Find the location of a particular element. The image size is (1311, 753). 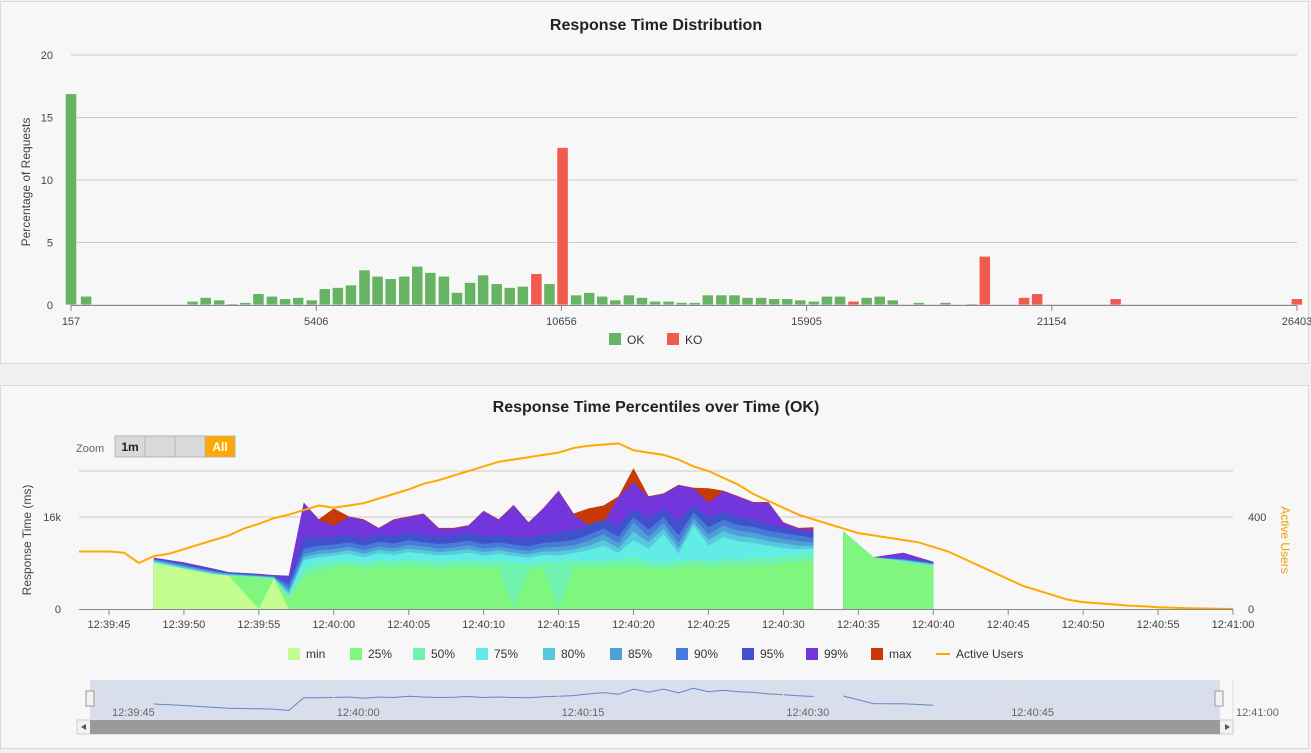

y-tick-label: 20 is located at coordinates (47, 56).